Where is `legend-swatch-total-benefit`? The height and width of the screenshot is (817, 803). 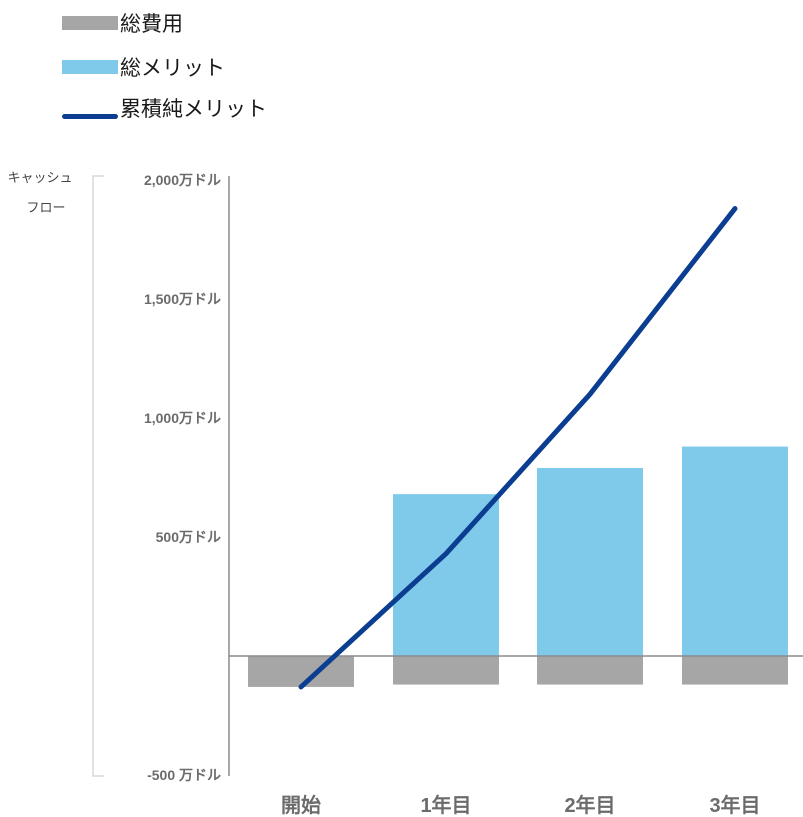
legend-swatch-total-benefit is located at coordinates (90, 67).